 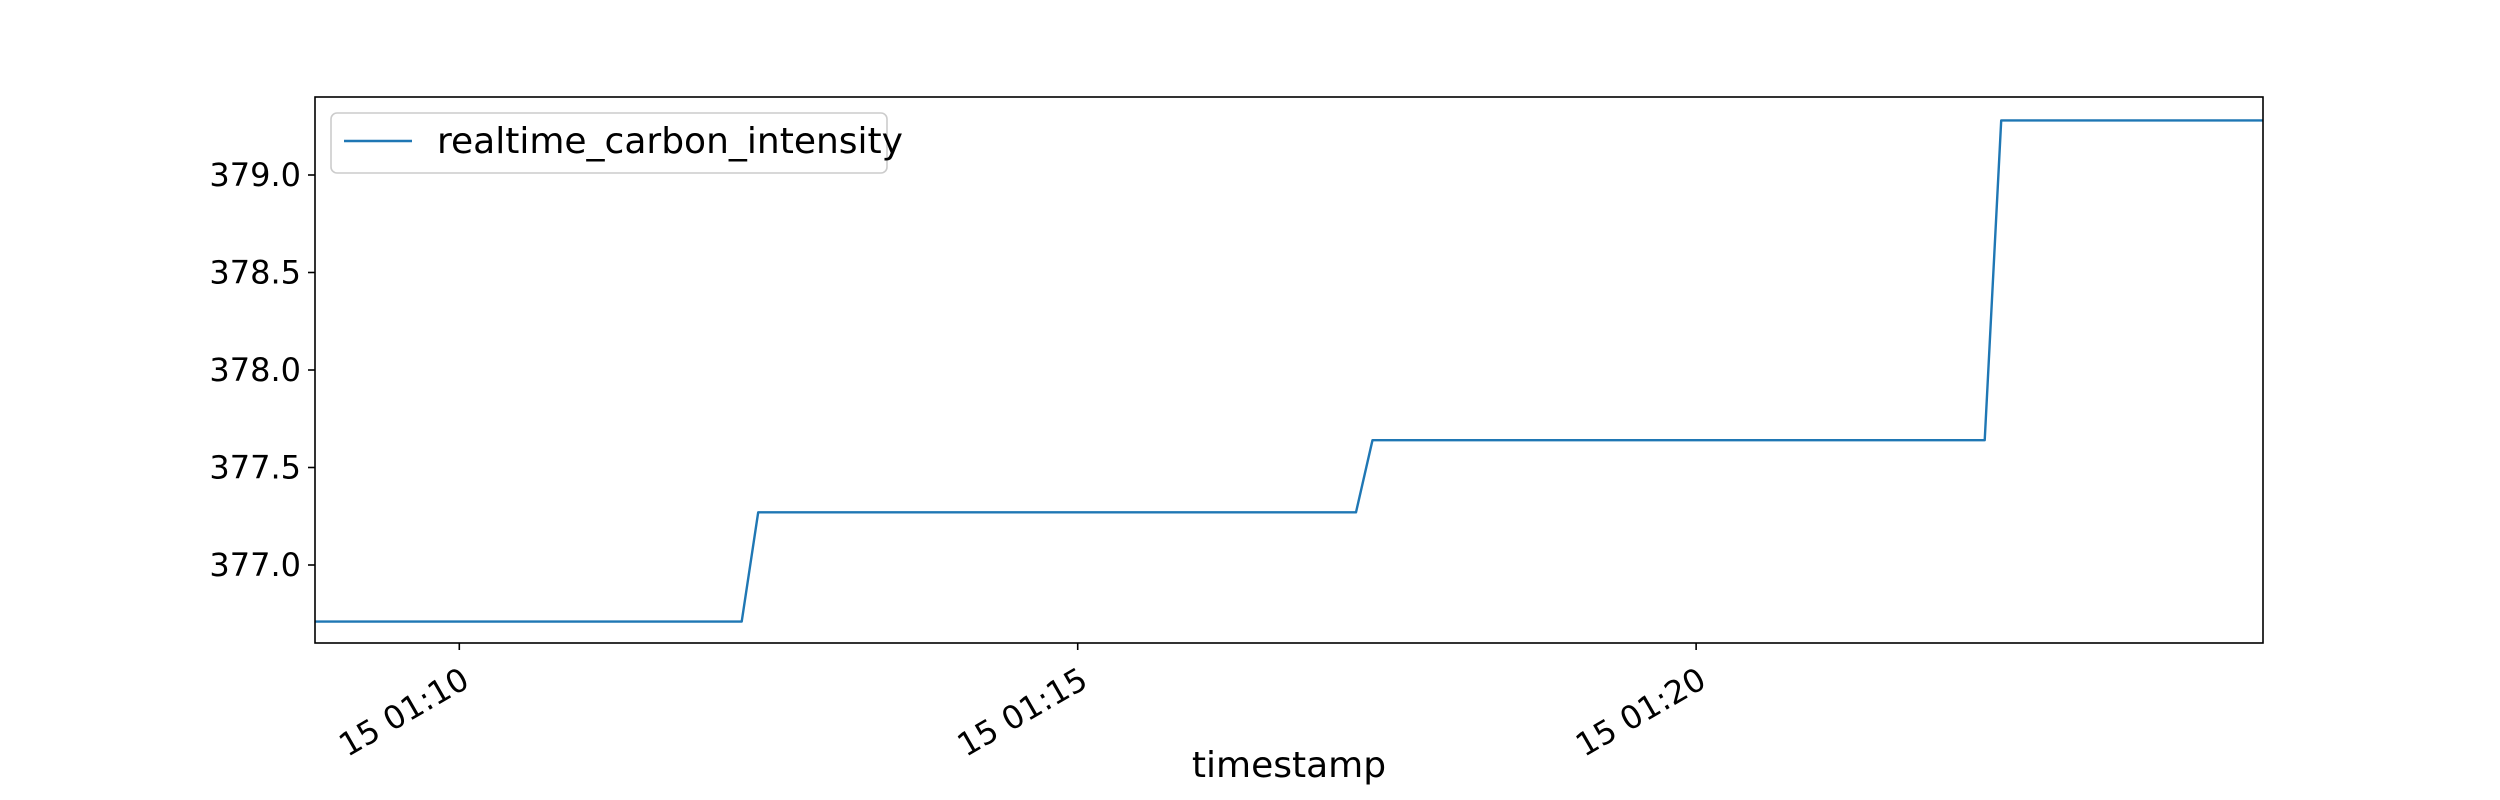 What do you see at coordinates (670, 141) in the screenshot?
I see `legend-label: realtime_carbon_intensity` at bounding box center [670, 141].